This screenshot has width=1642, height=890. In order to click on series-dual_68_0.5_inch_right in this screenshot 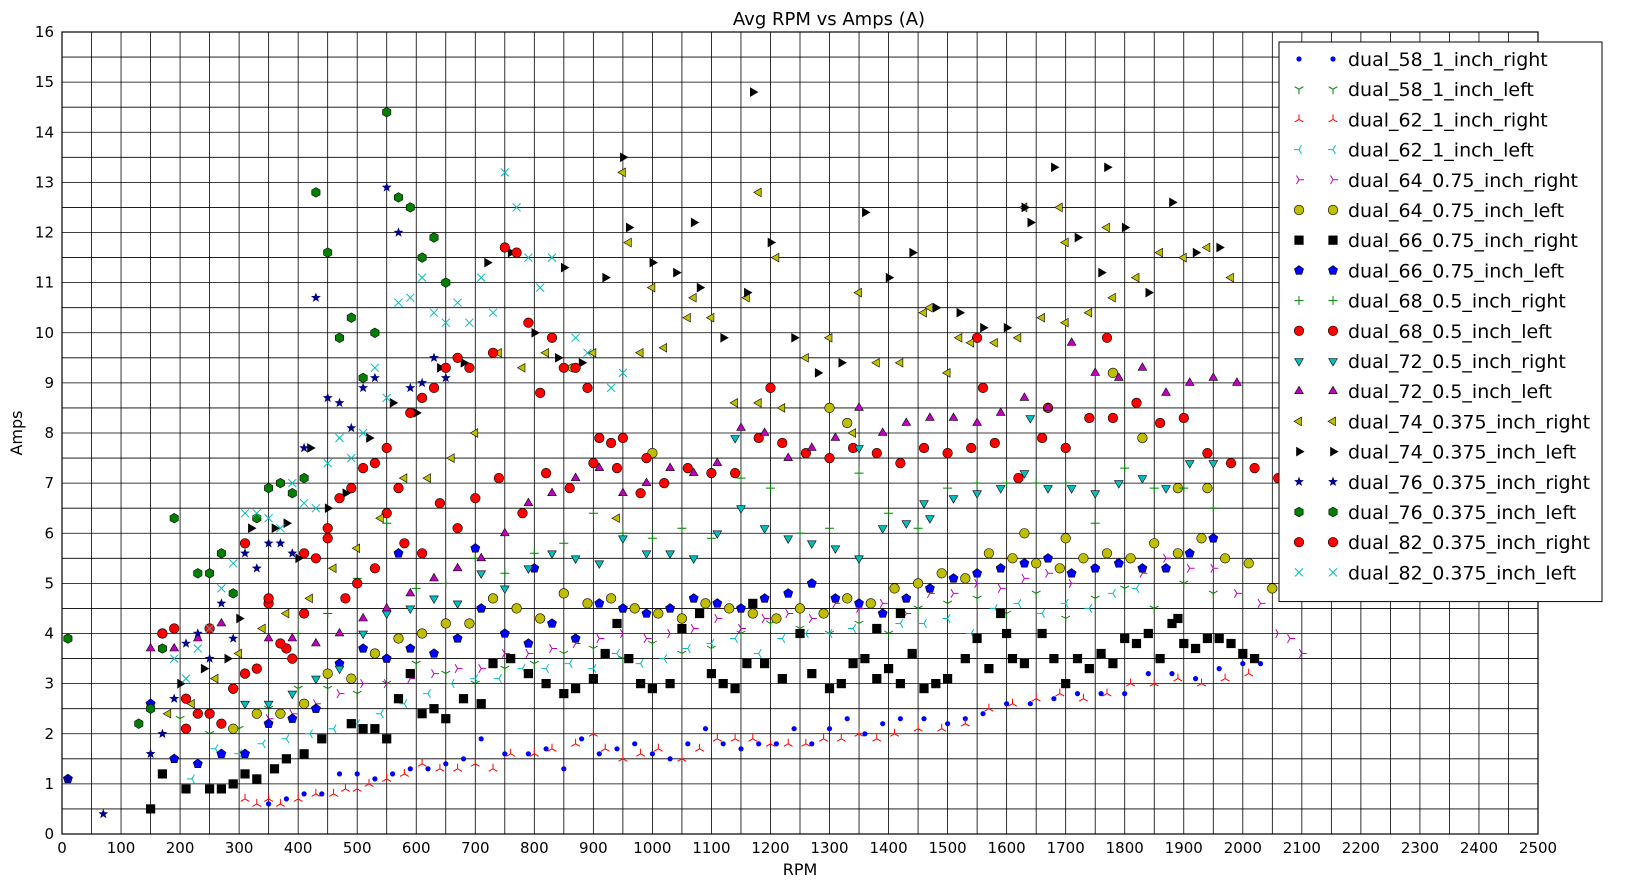, I will do `click(755, 550)`.